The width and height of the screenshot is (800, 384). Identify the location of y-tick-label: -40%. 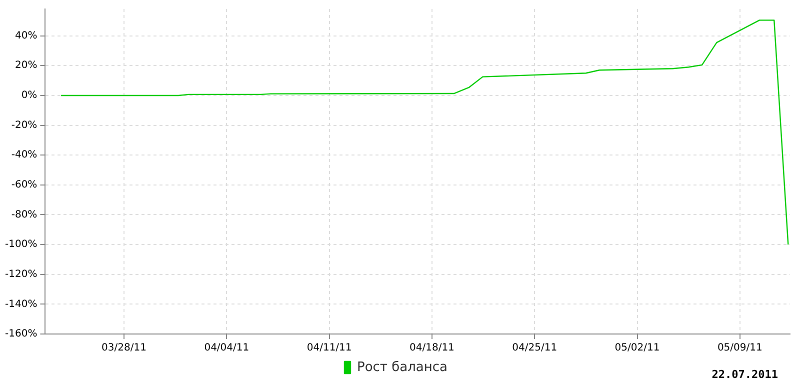
(24, 155).